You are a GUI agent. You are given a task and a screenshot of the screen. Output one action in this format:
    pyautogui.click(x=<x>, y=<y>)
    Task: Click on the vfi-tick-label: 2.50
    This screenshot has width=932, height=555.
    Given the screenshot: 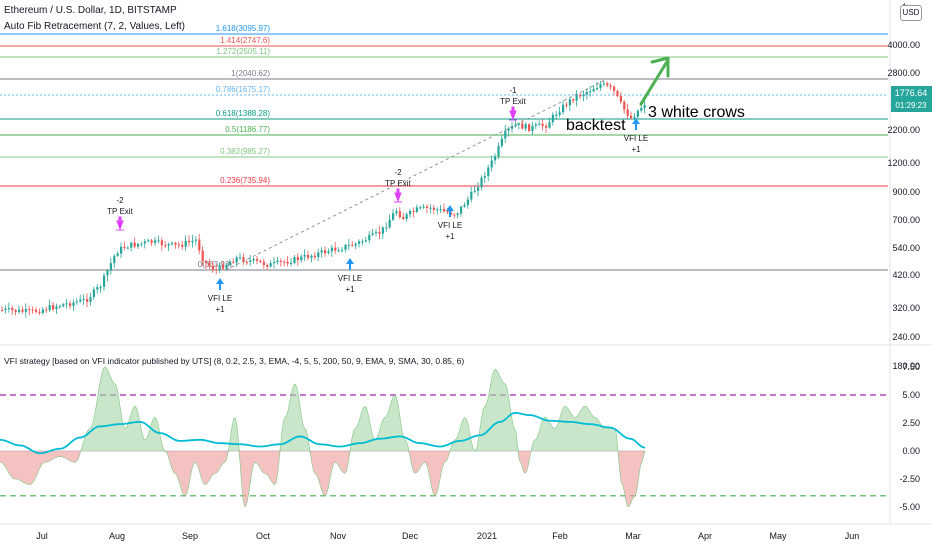 What is the action you would take?
    pyautogui.click(x=911, y=423)
    